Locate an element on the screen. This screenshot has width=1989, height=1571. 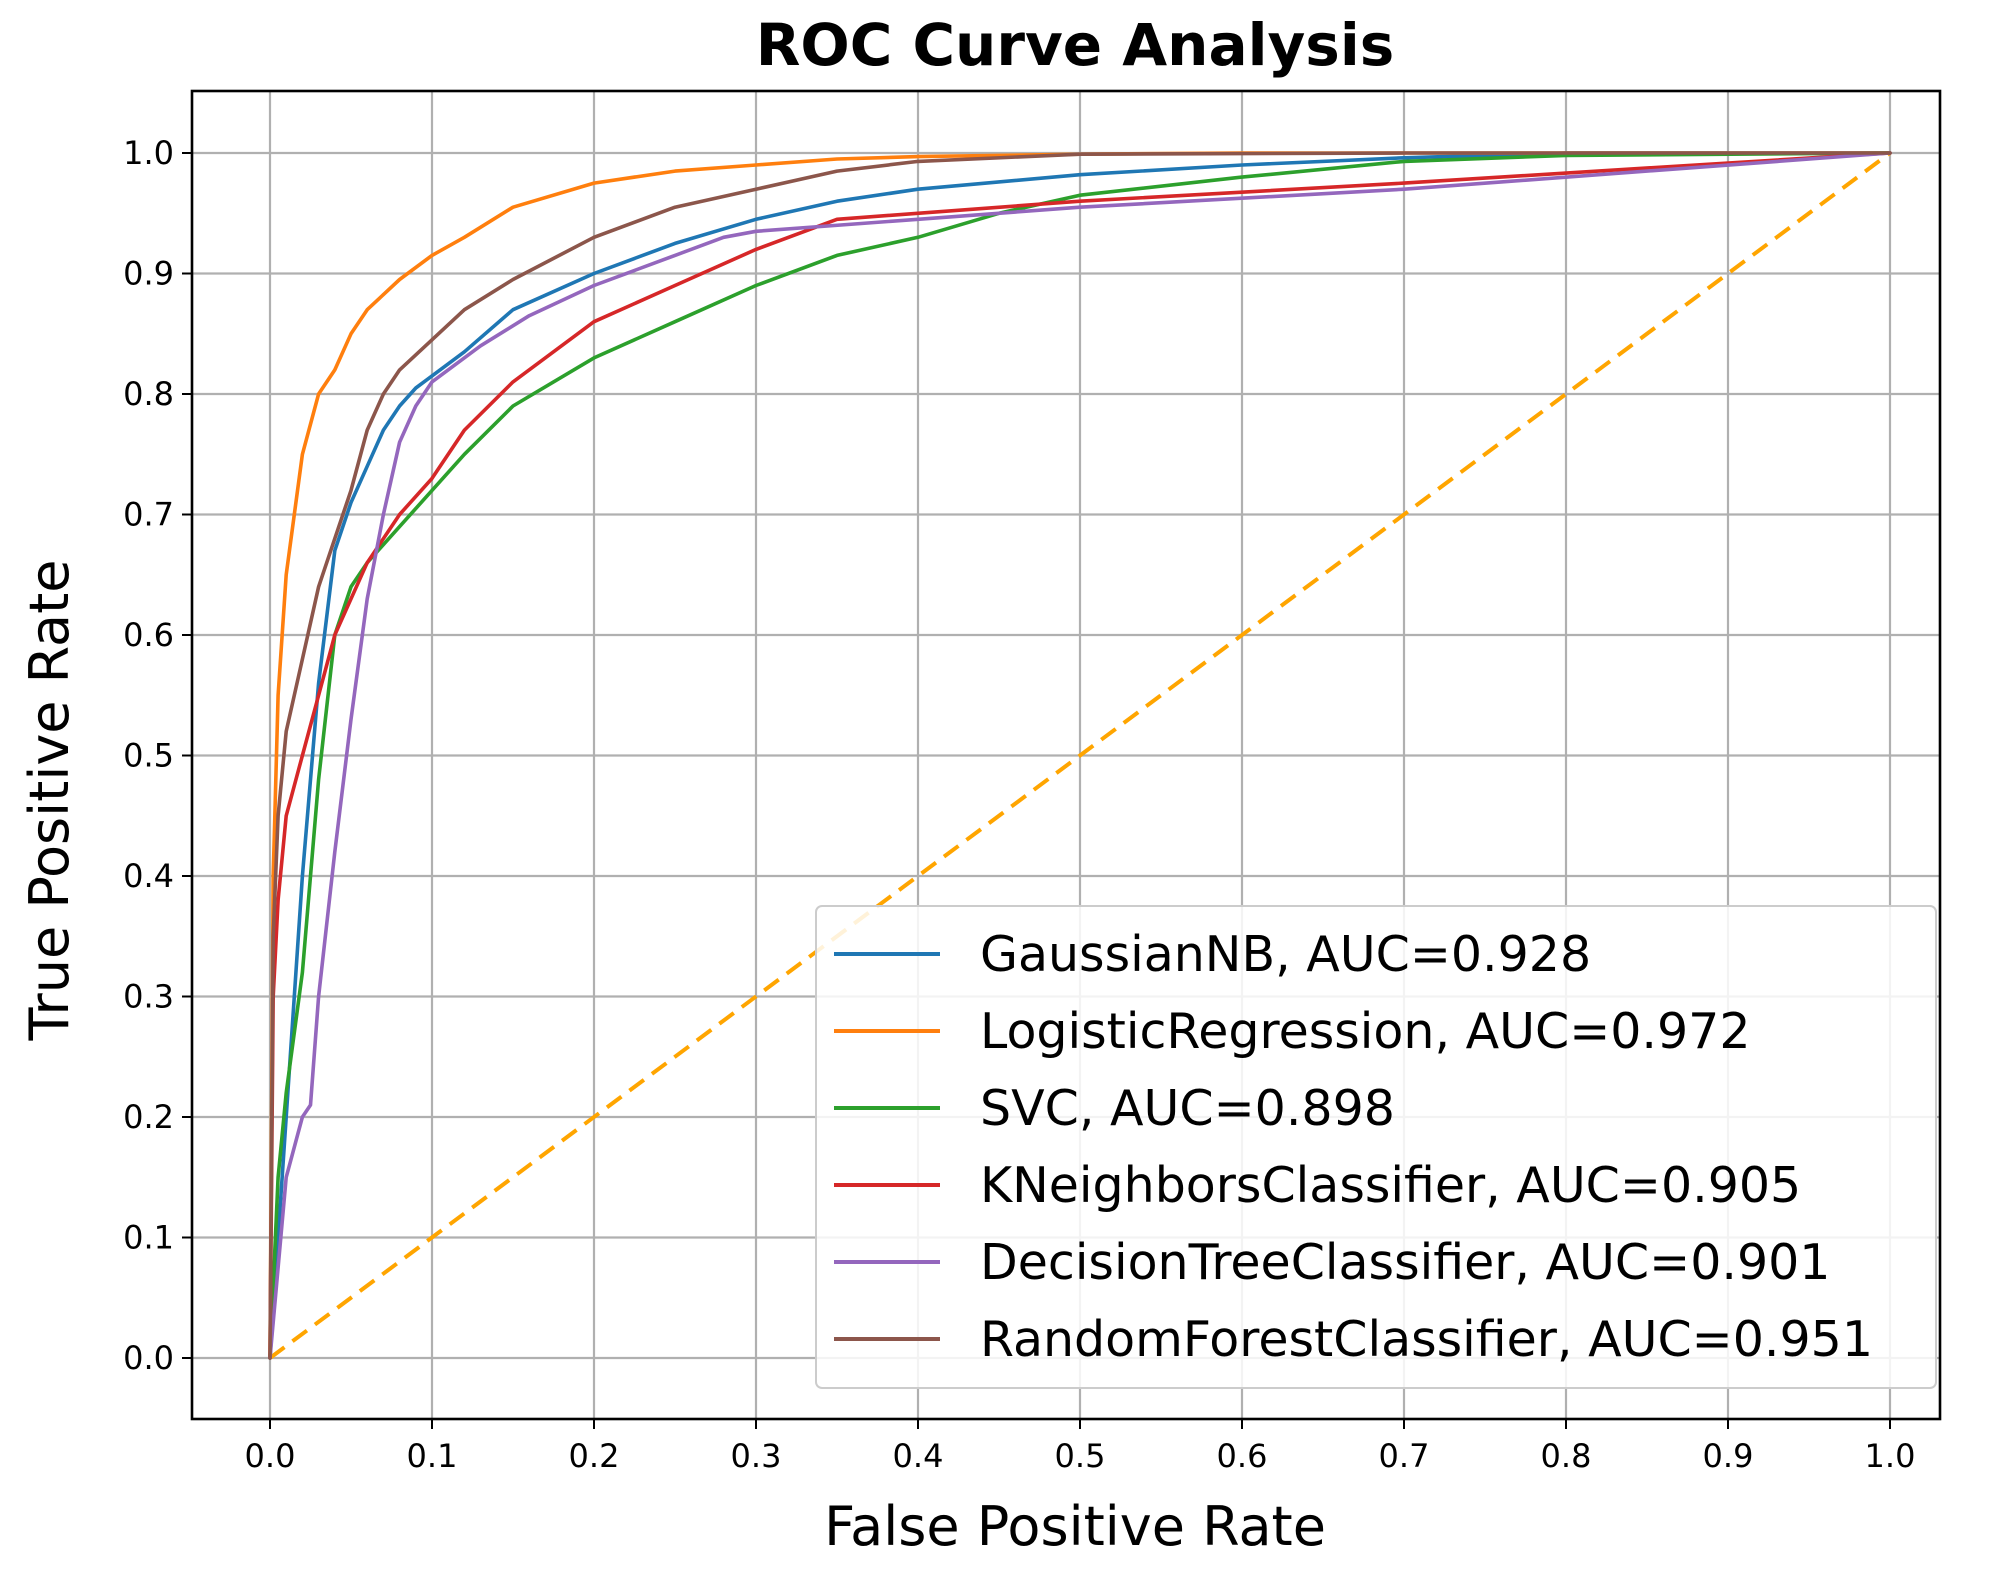
x-tick-label: 0.9 is located at coordinates (1728, 1456).